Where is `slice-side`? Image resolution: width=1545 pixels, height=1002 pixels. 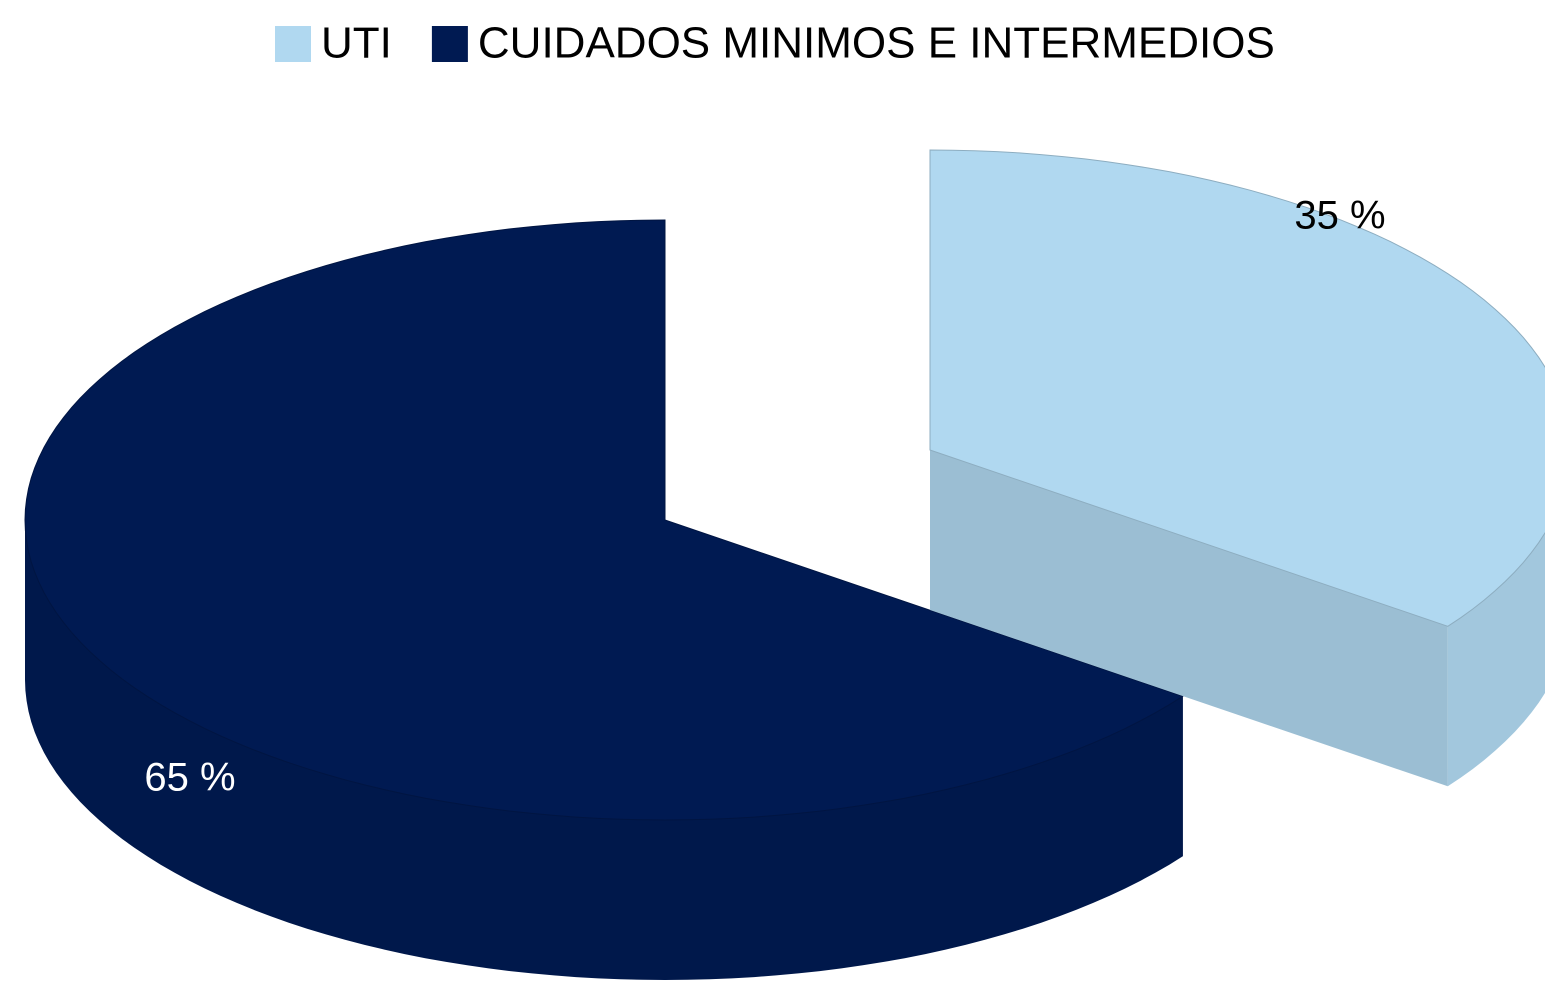
slice-side is located at coordinates (1189, 618).